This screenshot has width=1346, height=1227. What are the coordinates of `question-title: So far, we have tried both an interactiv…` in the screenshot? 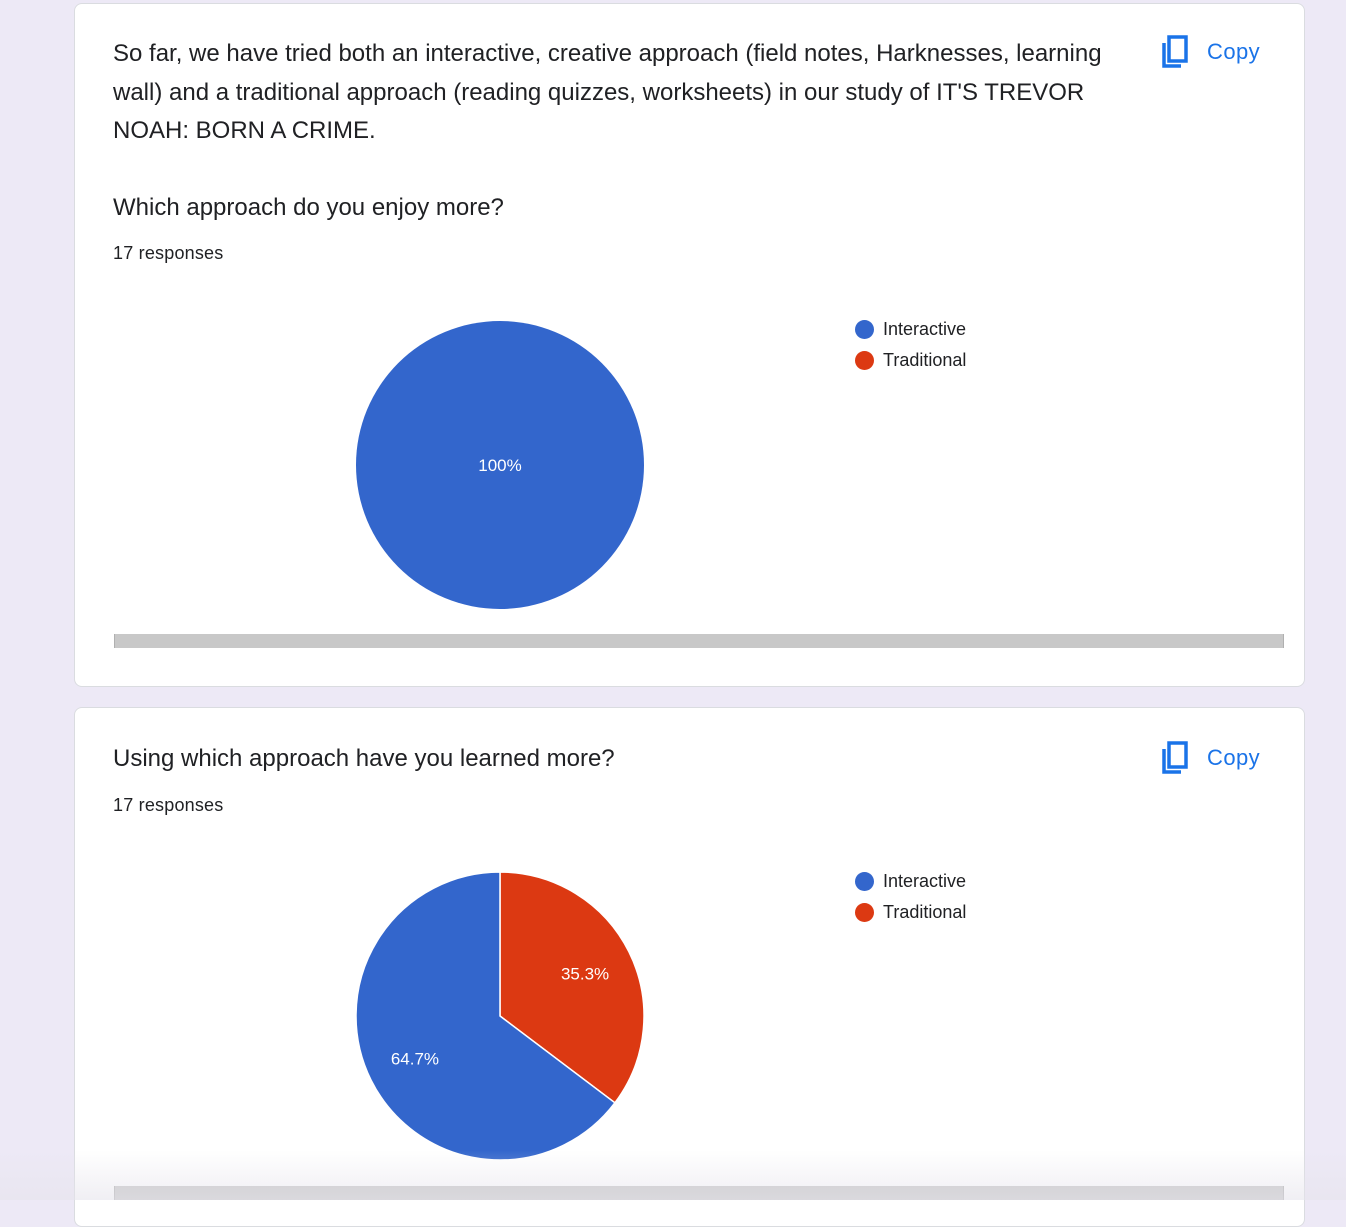 It's located at (607, 130).